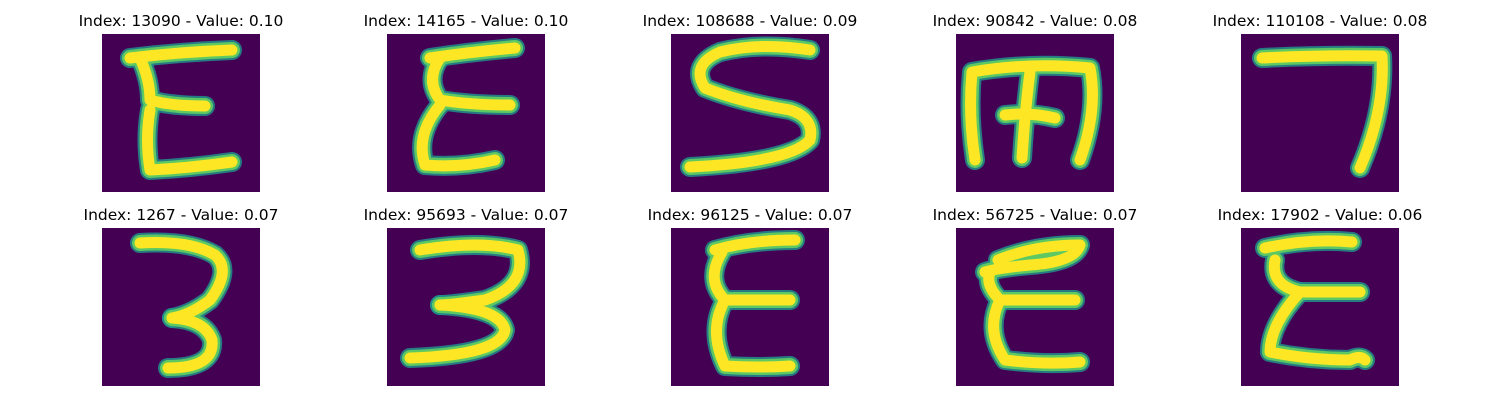  I want to click on panel-title: Index: 56725 - Value: 0.07, so click(1035, 215).